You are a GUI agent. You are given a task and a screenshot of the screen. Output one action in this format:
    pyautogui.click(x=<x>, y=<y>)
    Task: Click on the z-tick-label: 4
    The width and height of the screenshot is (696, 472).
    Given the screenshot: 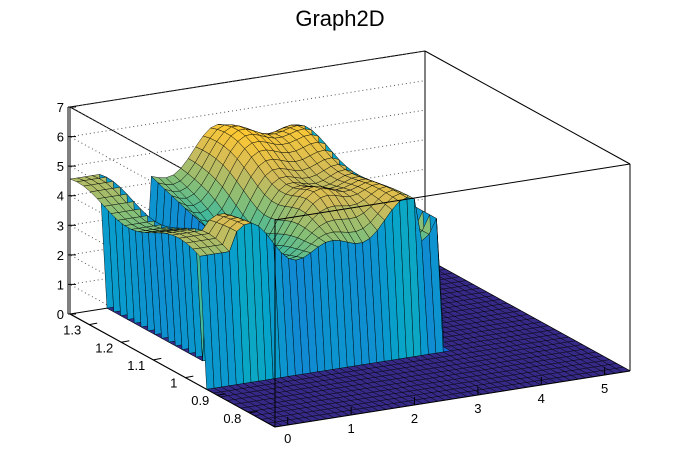 What is the action you would take?
    pyautogui.click(x=60, y=196)
    